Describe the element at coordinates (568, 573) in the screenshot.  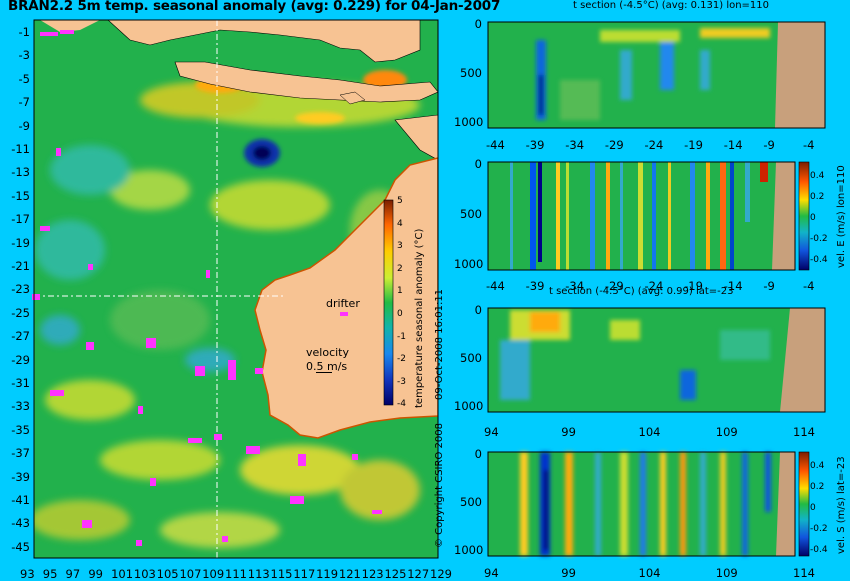
I see `panel-x-tick-label: 99` at that location.